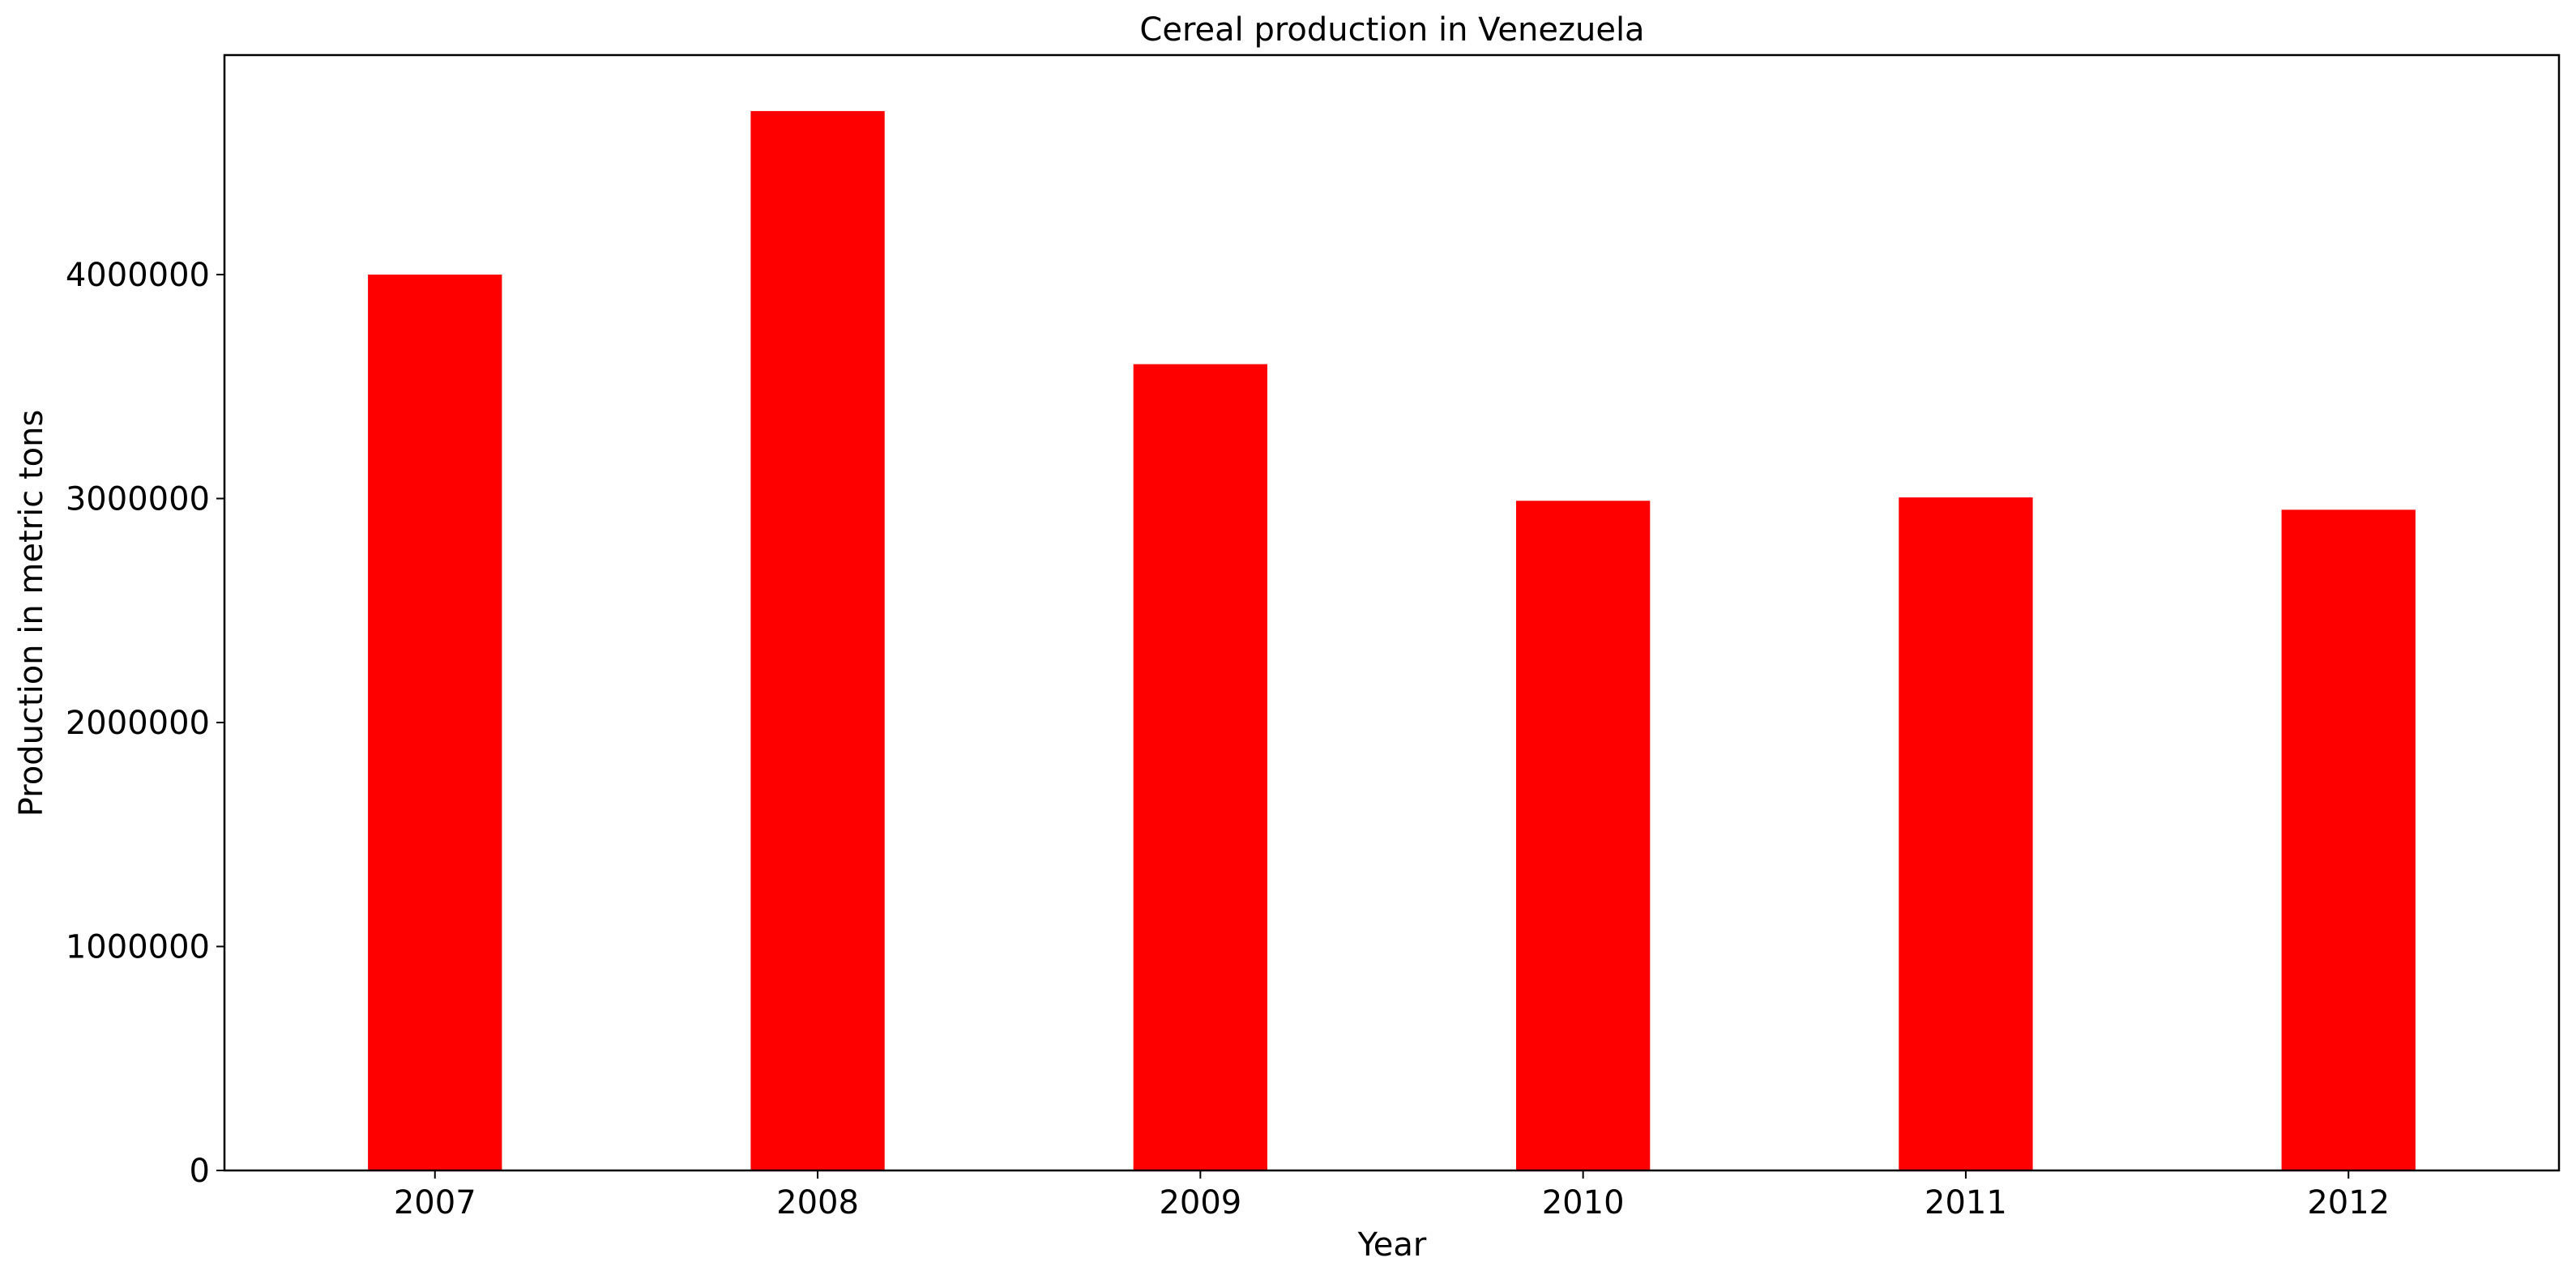  I want to click on bar-2010, so click(1583, 835).